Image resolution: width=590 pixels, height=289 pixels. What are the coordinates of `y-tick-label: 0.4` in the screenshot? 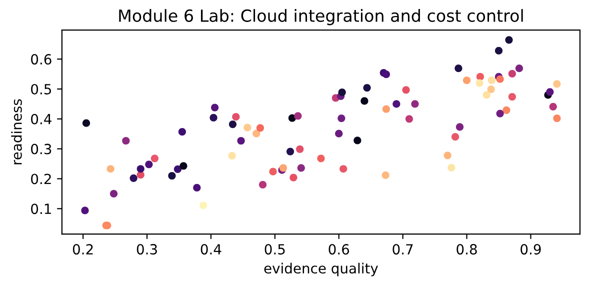 It's located at (41, 119).